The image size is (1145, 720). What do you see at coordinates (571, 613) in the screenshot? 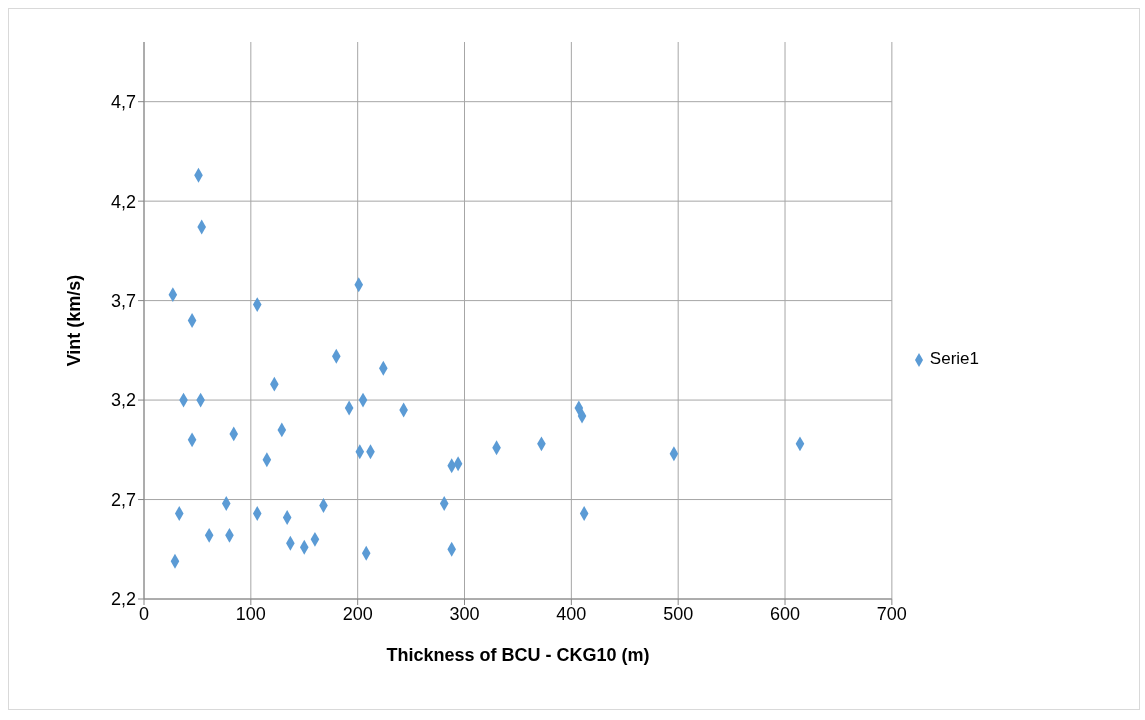
I see `x-tick-label: 400` at bounding box center [571, 613].